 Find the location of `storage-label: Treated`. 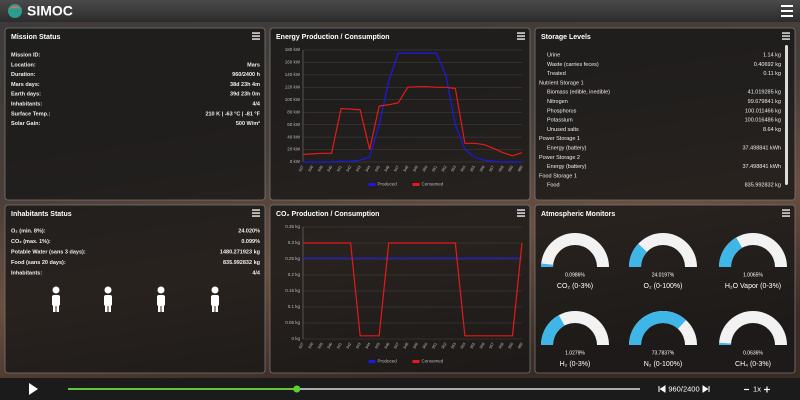

storage-label: Treated is located at coordinates (556, 74).